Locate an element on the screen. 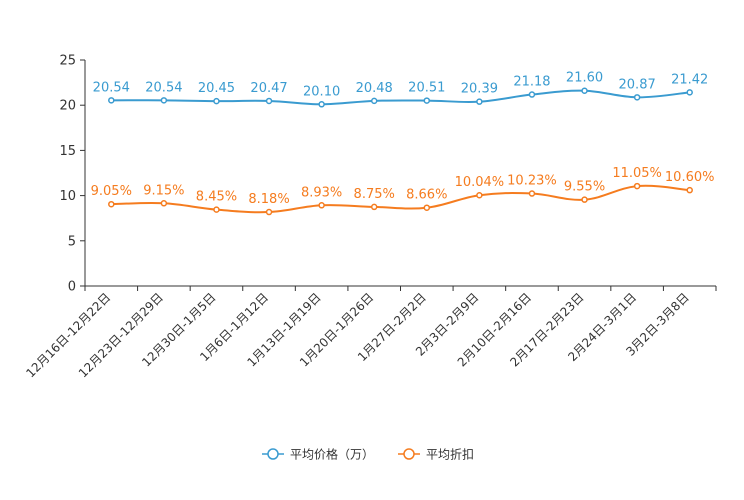  data-label: 10.04% is located at coordinates (480, 182).